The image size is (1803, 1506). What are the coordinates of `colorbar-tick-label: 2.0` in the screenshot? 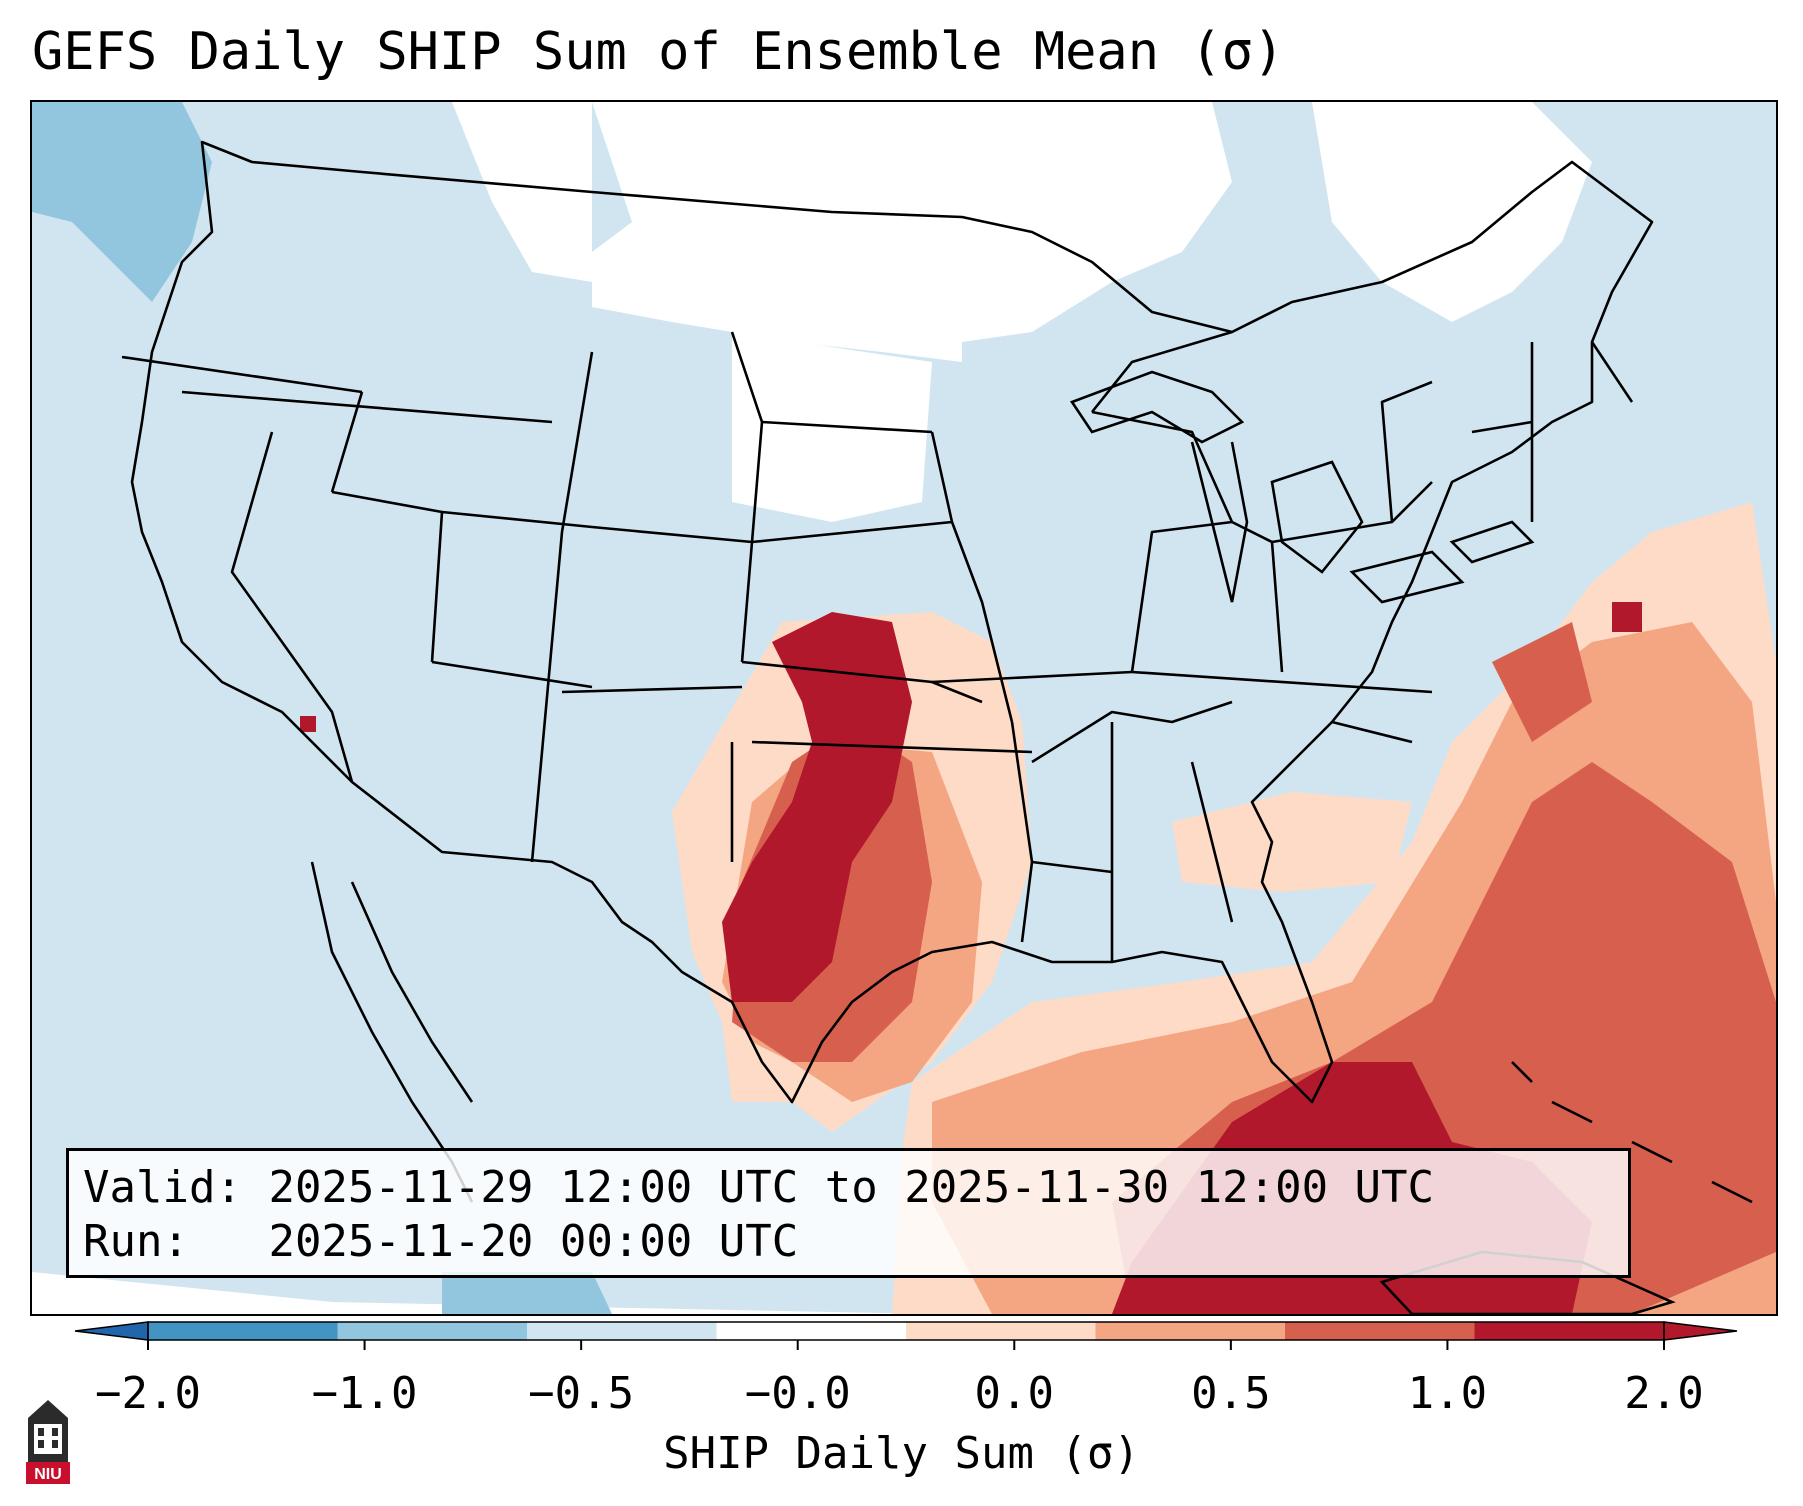 It's located at (1664, 1393).